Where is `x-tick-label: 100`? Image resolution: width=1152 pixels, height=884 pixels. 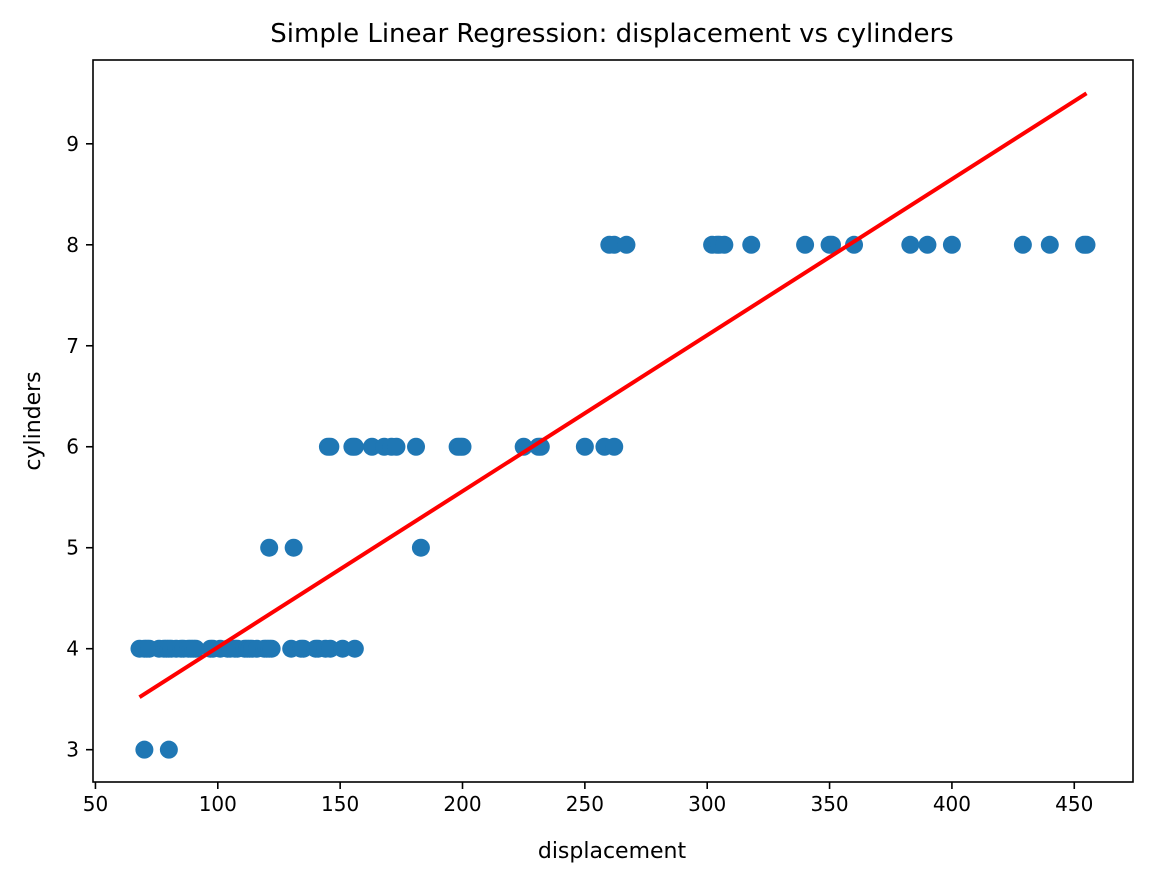 x-tick-label: 100 is located at coordinates (218, 804).